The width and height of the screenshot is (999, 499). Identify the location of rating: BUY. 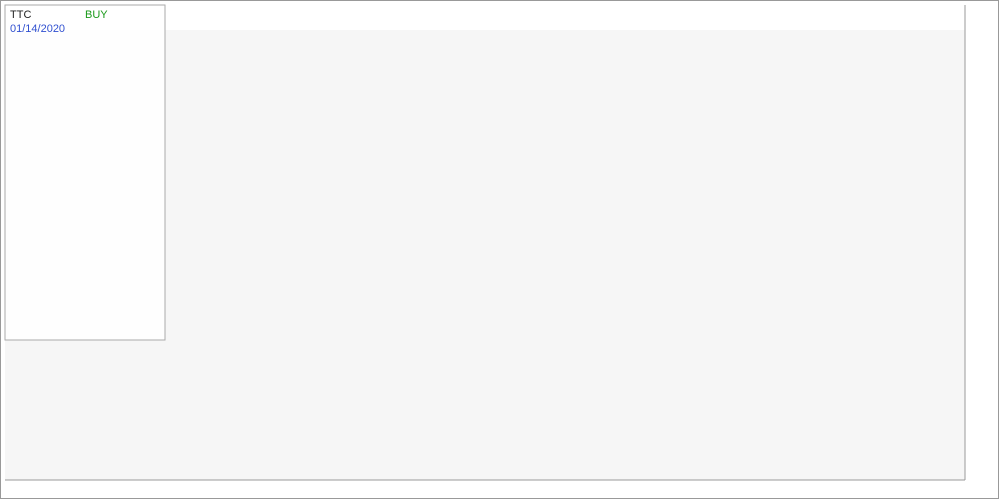
(96, 15).